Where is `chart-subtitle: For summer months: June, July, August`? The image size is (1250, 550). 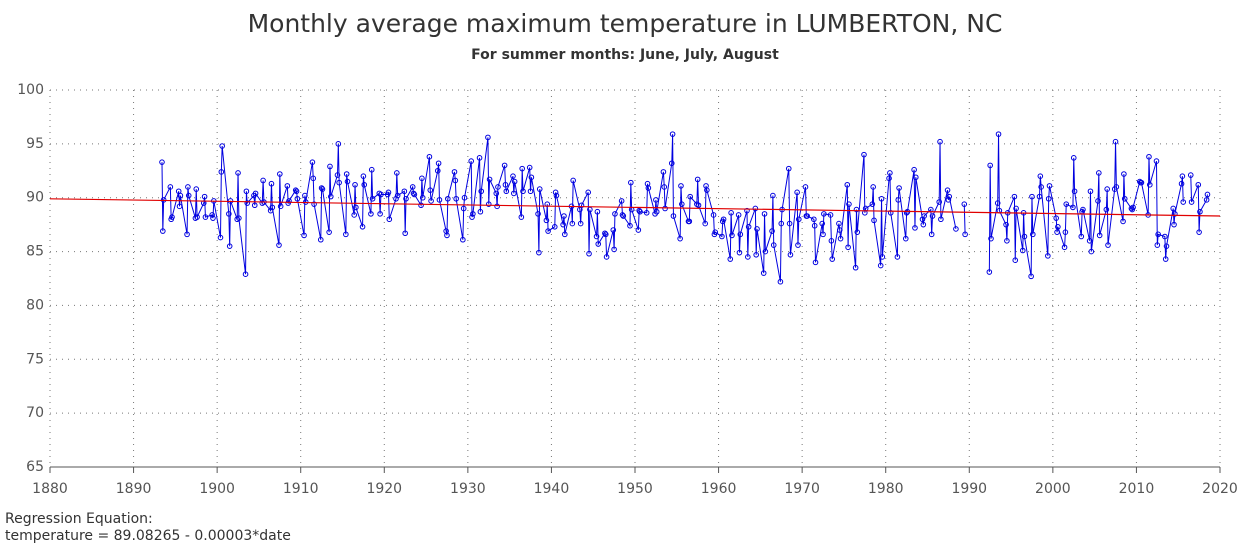 chart-subtitle: For summer months: June, July, August is located at coordinates (625, 55).